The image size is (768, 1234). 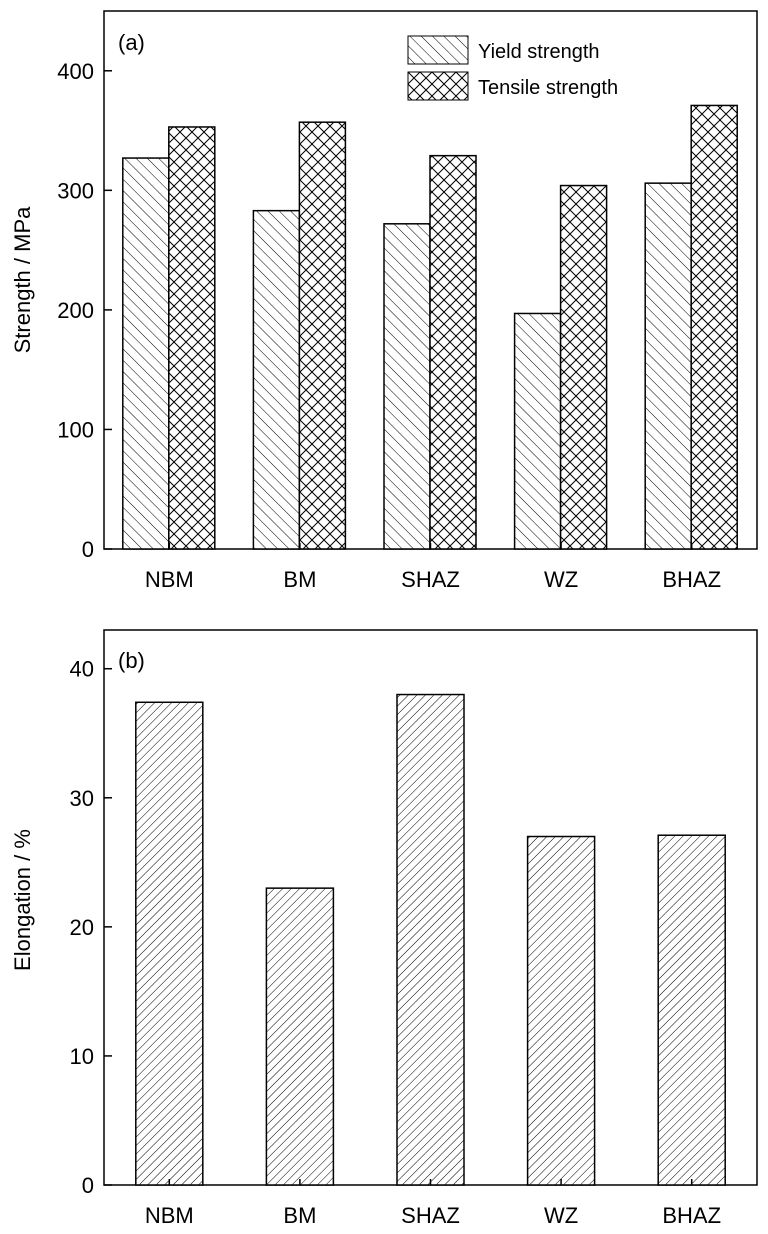 I want to click on legend-label-tensile: Tensile strength, so click(x=548, y=88).